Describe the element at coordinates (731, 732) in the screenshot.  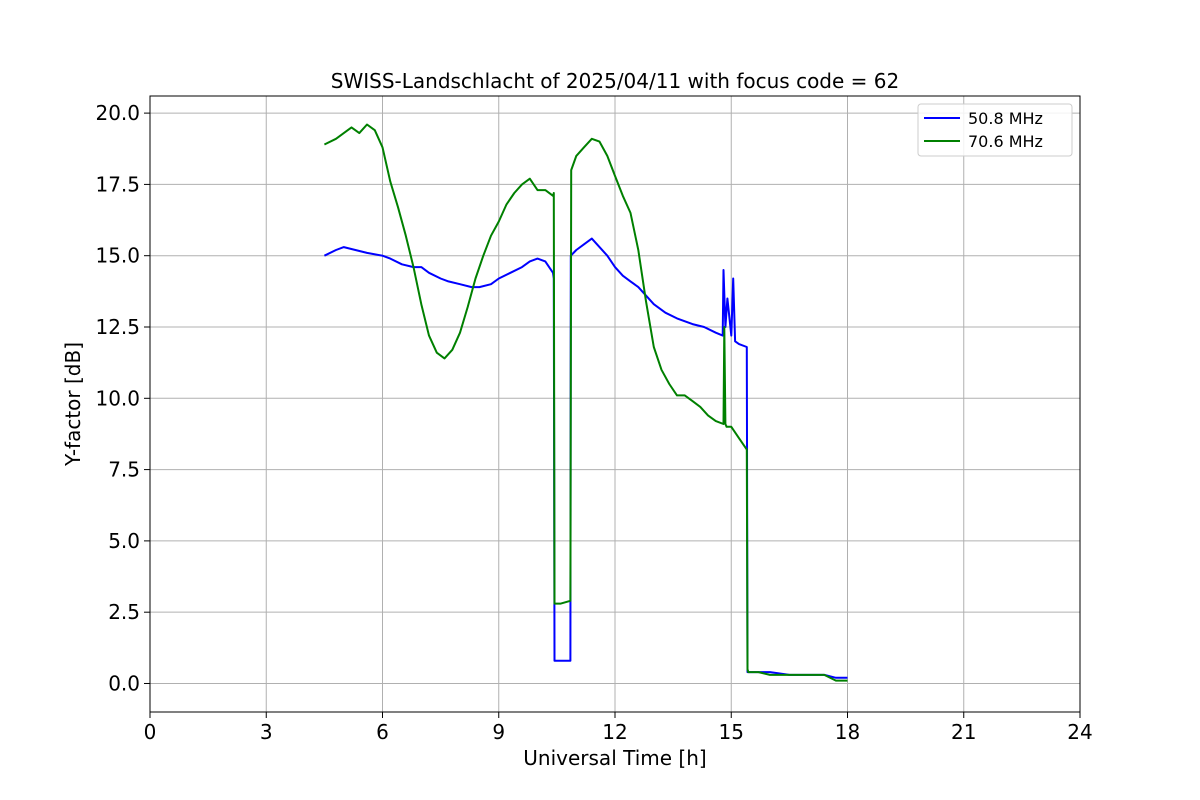
I see `x-tick-label: 15` at that location.